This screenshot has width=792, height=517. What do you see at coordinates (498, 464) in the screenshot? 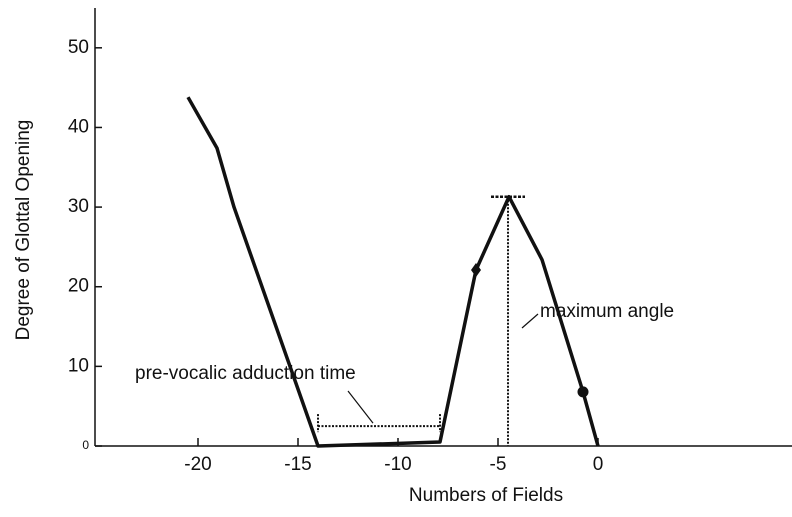
I see `x-tick-label: -5` at bounding box center [498, 464].